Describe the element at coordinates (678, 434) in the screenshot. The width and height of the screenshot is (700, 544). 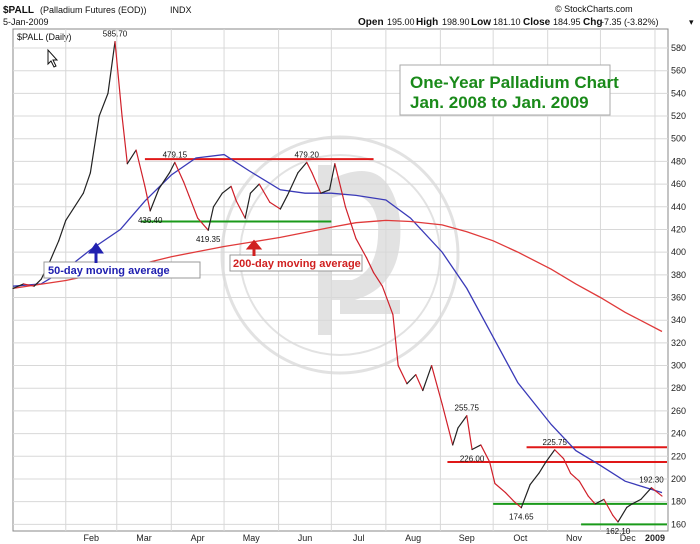
I see `y-tick-label: 240` at that location.